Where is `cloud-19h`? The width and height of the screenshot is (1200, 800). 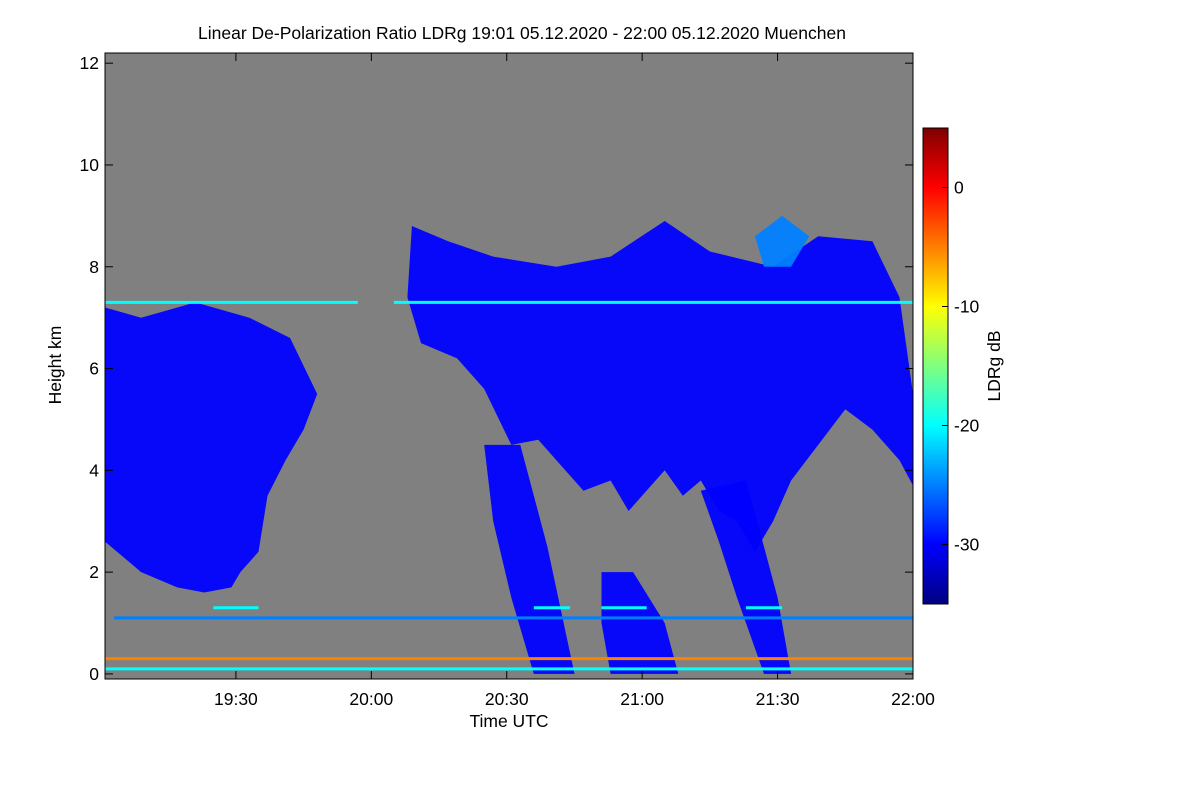 cloud-19h is located at coordinates (211, 447).